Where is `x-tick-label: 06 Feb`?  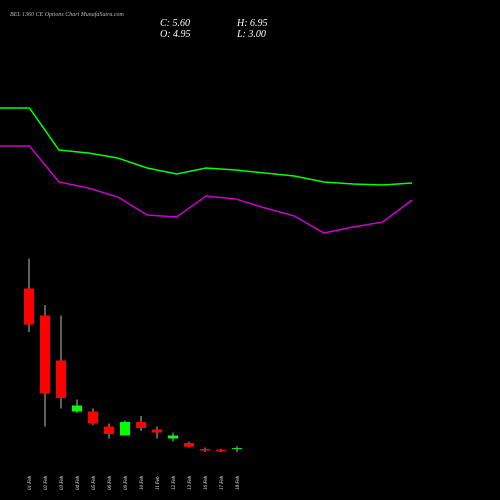 x-tick-label: 06 Feb is located at coordinates (110, 482).